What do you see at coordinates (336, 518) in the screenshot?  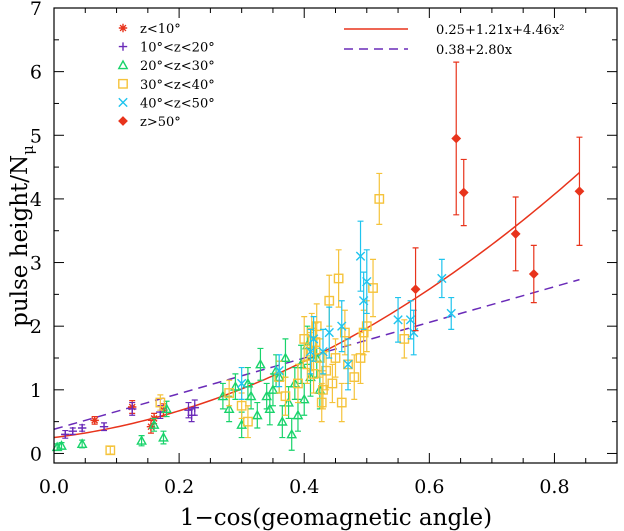 I see `x-axis-label: 1−cos(geomagnetic angle)` at bounding box center [336, 518].